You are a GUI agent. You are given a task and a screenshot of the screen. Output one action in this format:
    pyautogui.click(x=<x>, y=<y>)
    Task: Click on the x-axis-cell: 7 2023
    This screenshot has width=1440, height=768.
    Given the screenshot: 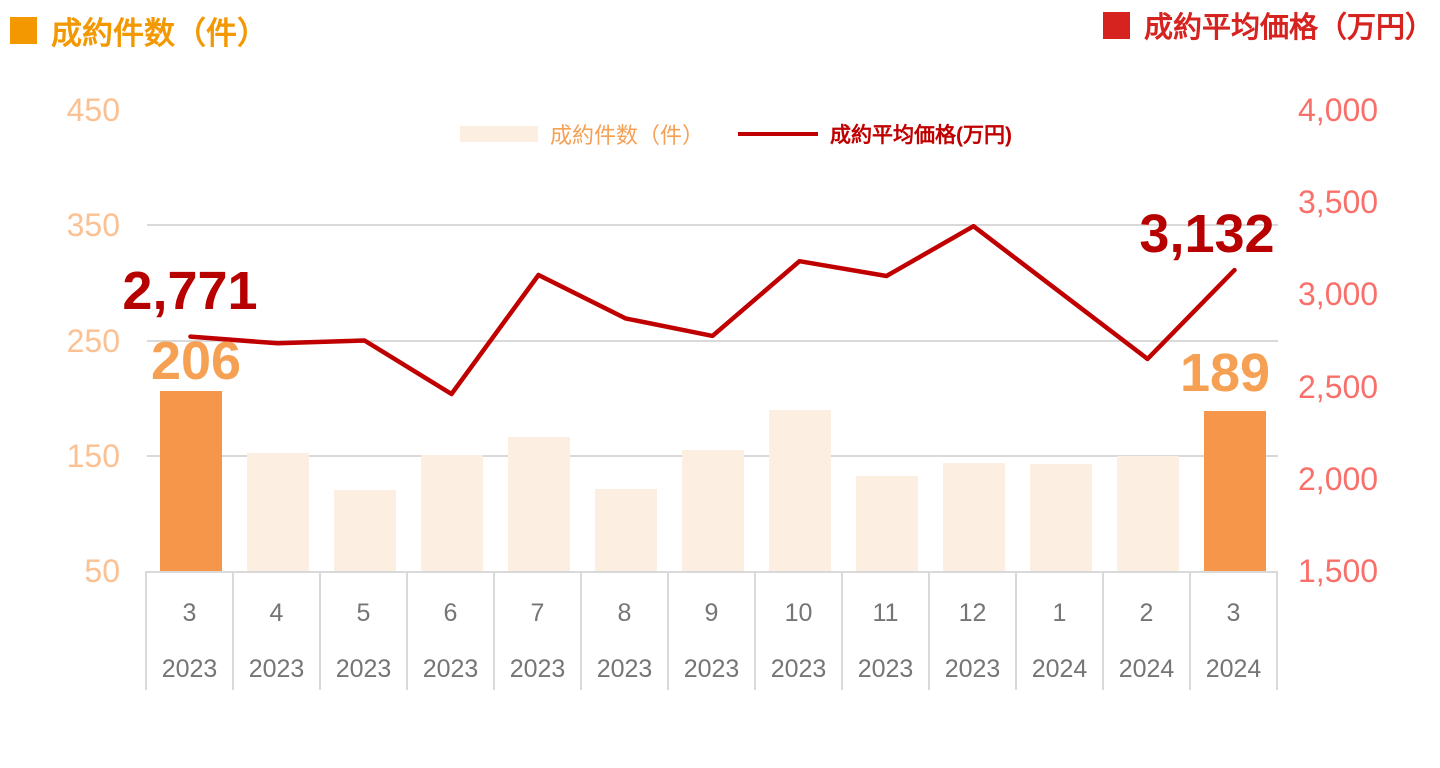 What is the action you would take?
    pyautogui.click(x=536, y=631)
    